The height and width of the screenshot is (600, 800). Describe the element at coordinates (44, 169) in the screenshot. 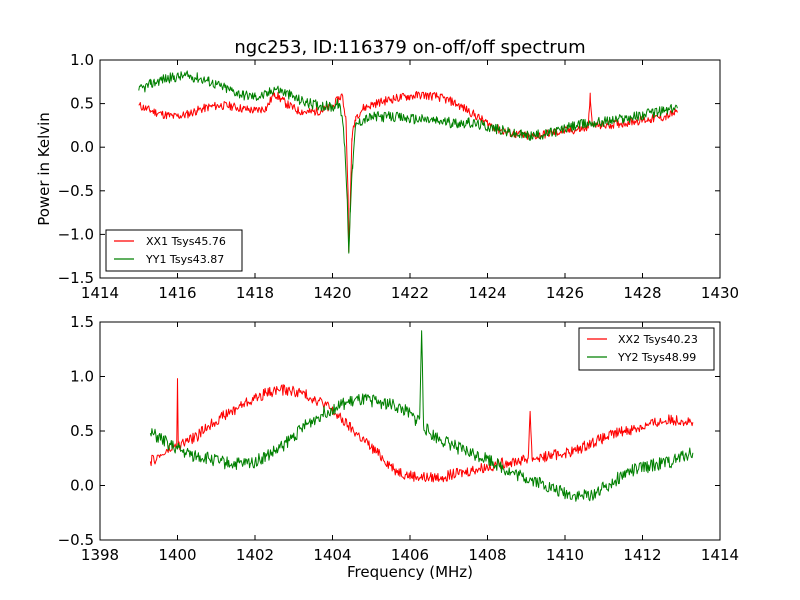

I see `top-y-axis-label: Power in Kelvin` at that location.